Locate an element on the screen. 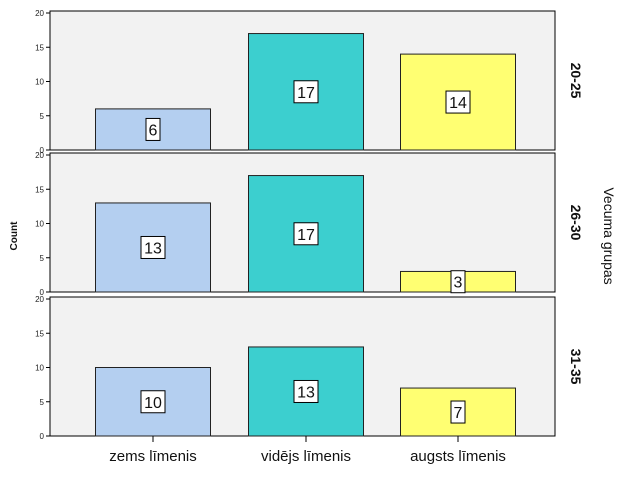 This screenshot has height=477, width=619. x-tick-label: augsts līmenis is located at coordinates (458, 456).